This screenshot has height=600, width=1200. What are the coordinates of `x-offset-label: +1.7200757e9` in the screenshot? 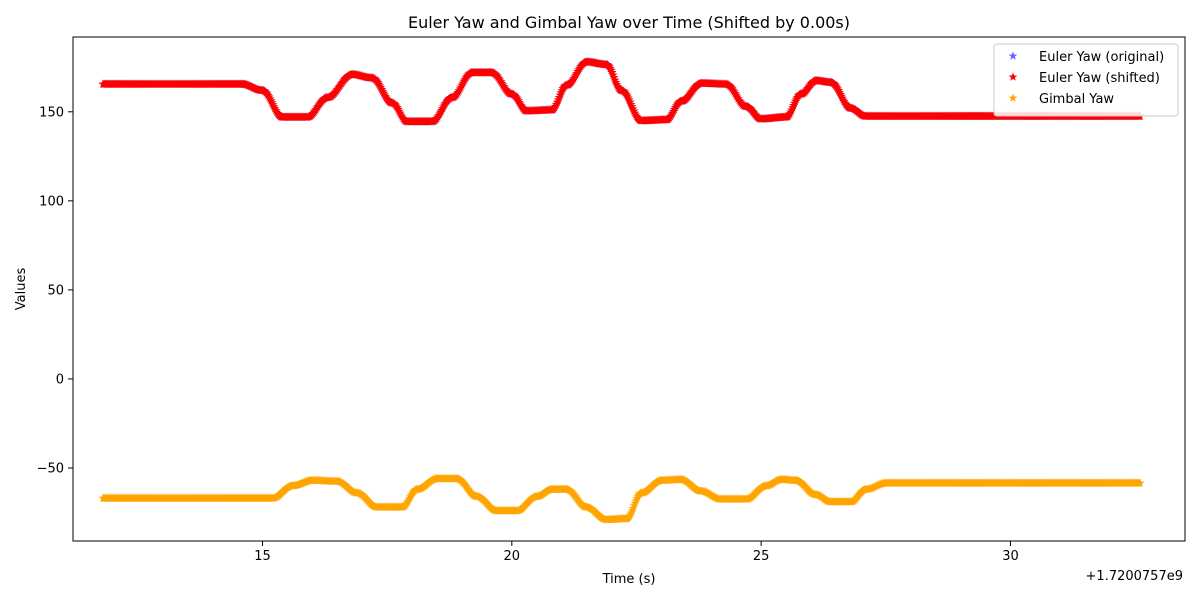 It's located at (1134, 576).